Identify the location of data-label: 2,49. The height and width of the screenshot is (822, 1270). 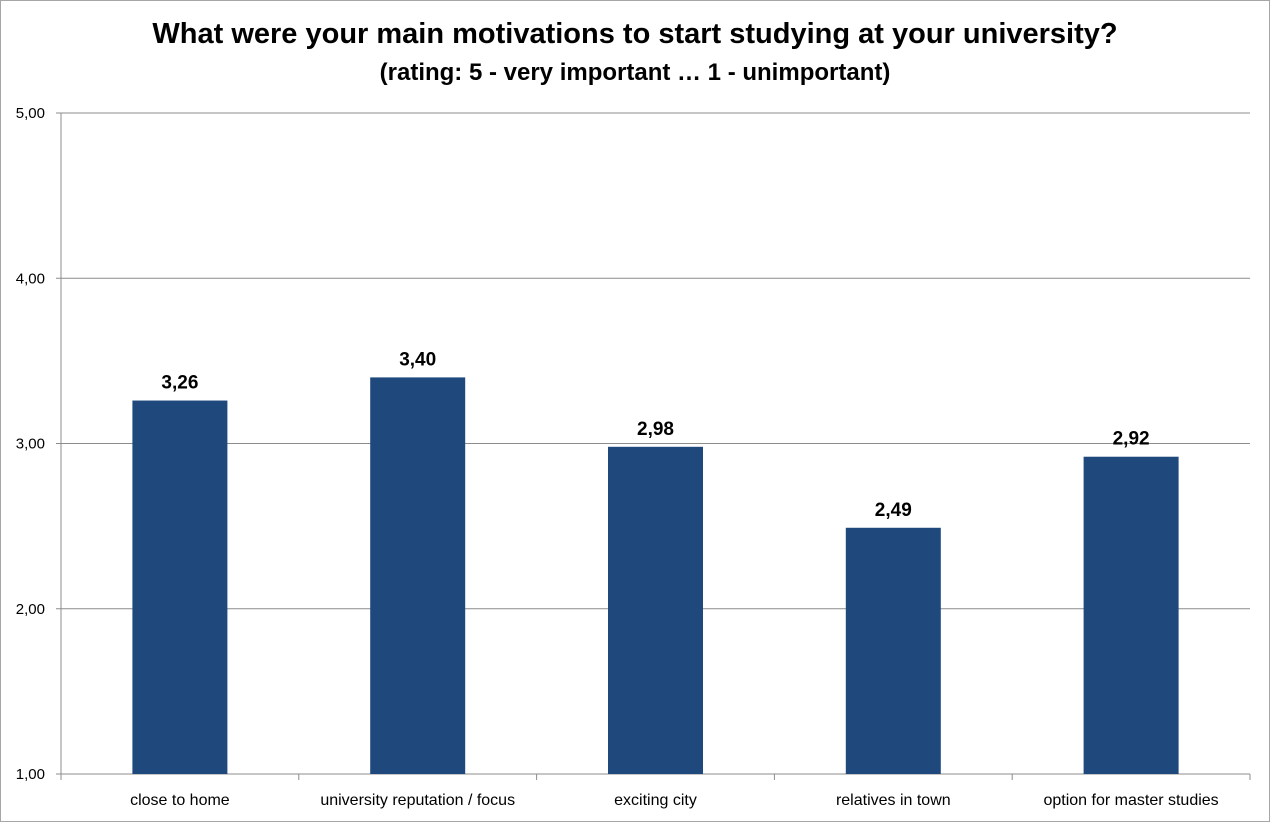
(893, 510).